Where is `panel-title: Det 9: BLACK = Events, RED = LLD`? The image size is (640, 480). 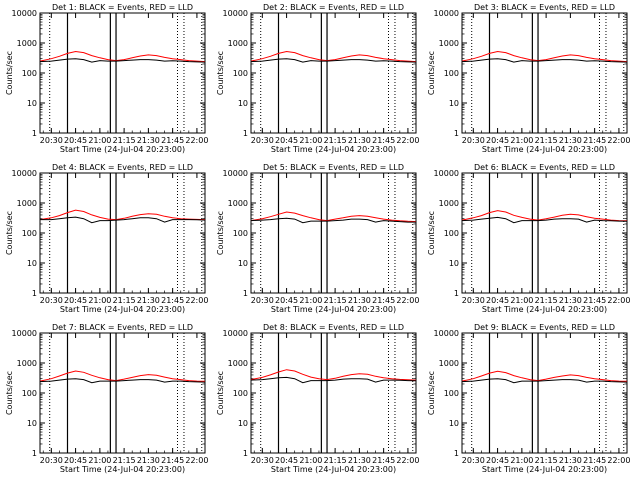
panel-title: Det 9: BLACK = Events, RED = LLD is located at coordinates (544, 327).